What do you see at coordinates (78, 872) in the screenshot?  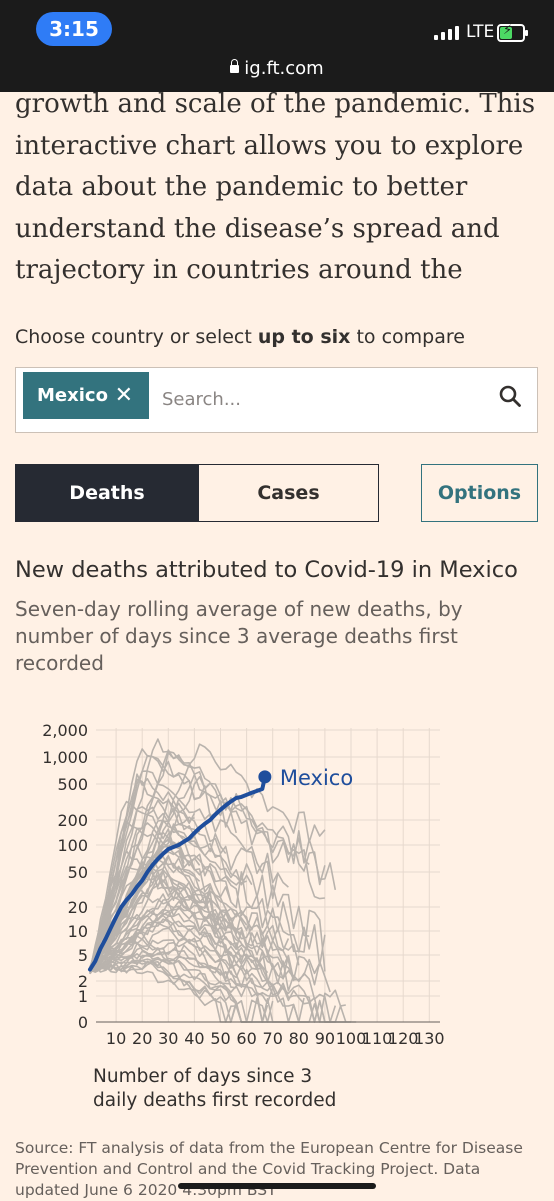 I see `y-tick-label: 50` at bounding box center [78, 872].